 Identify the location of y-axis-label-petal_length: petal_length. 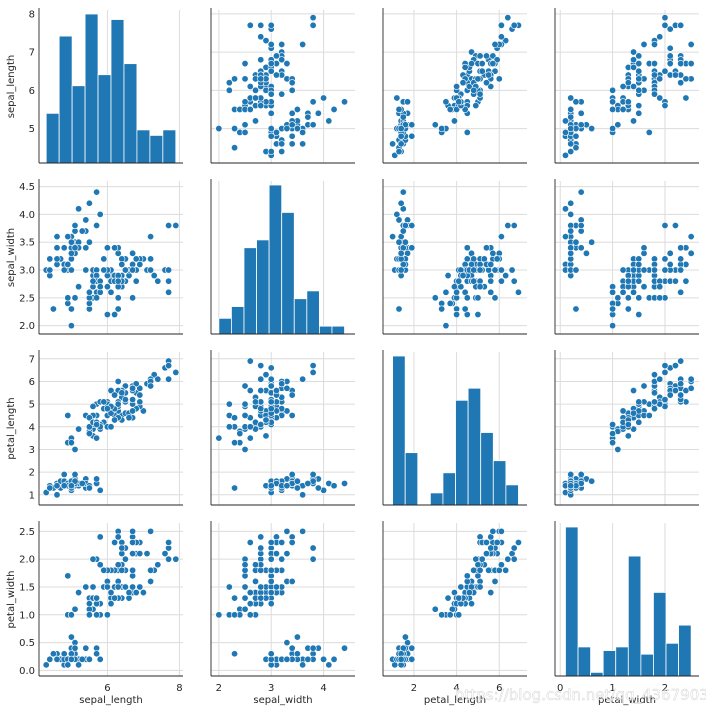
(11, 428).